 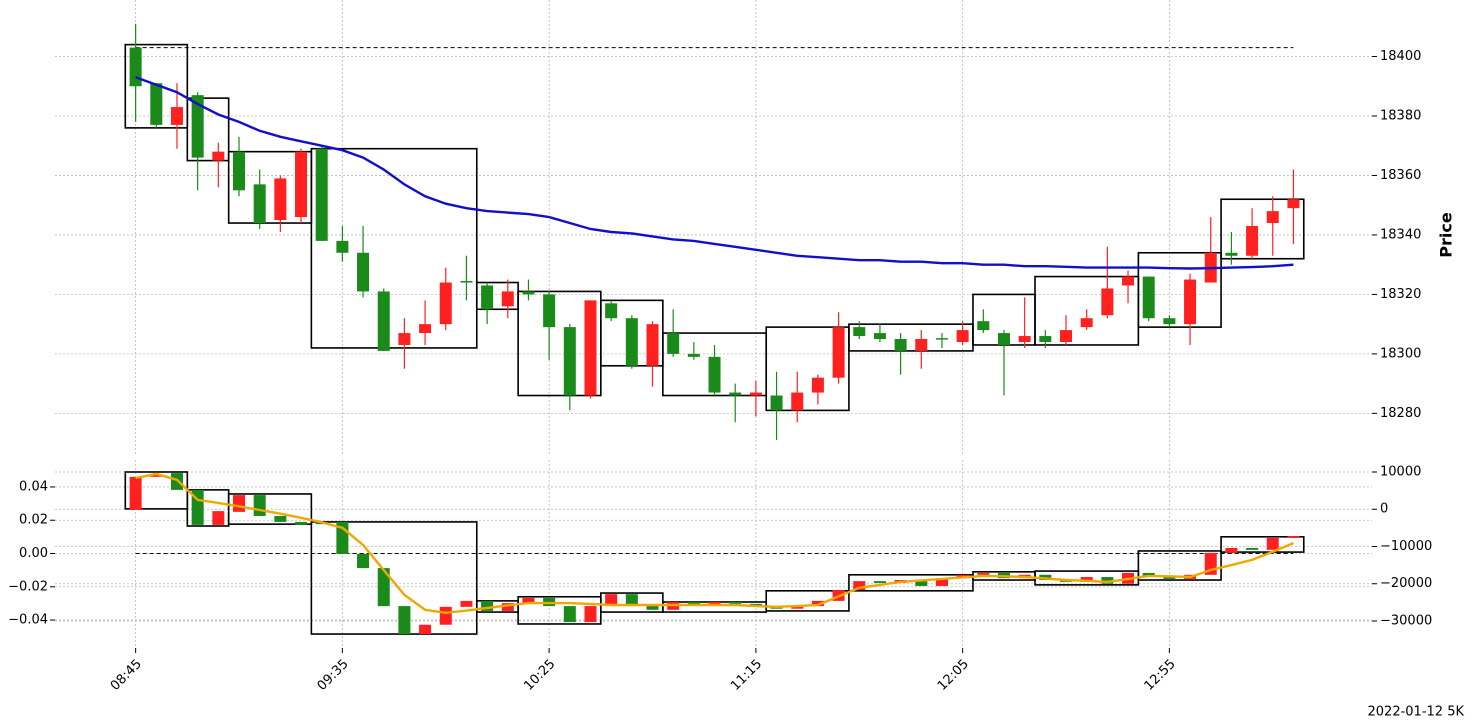 What do you see at coordinates (1406, 546) in the screenshot?
I see `y-tick-label: −10000` at bounding box center [1406, 546].